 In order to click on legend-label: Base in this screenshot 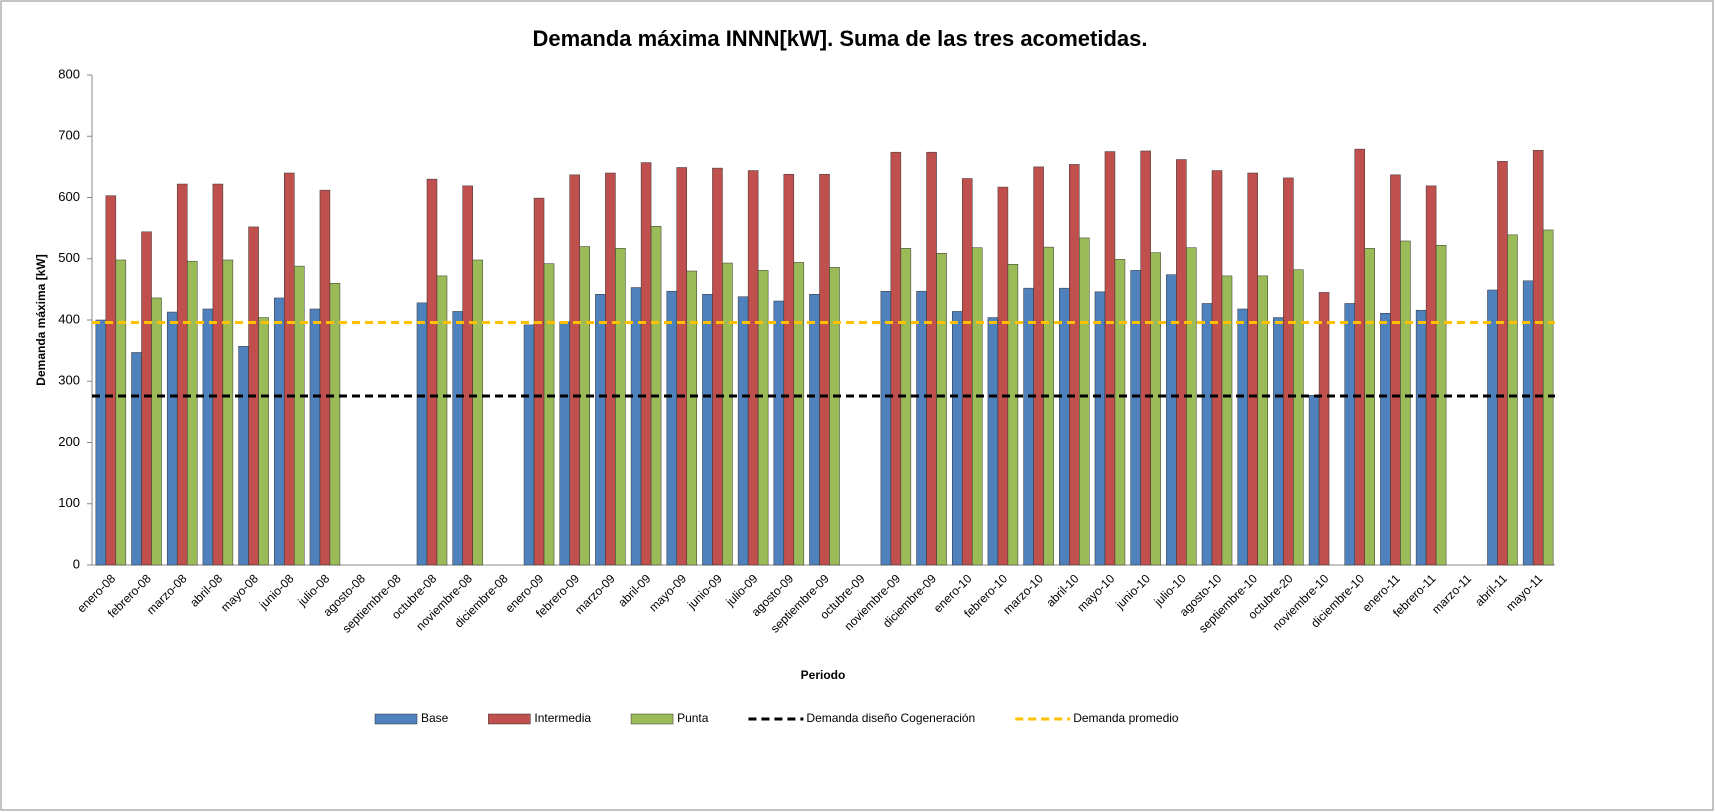, I will do `click(435, 718)`.